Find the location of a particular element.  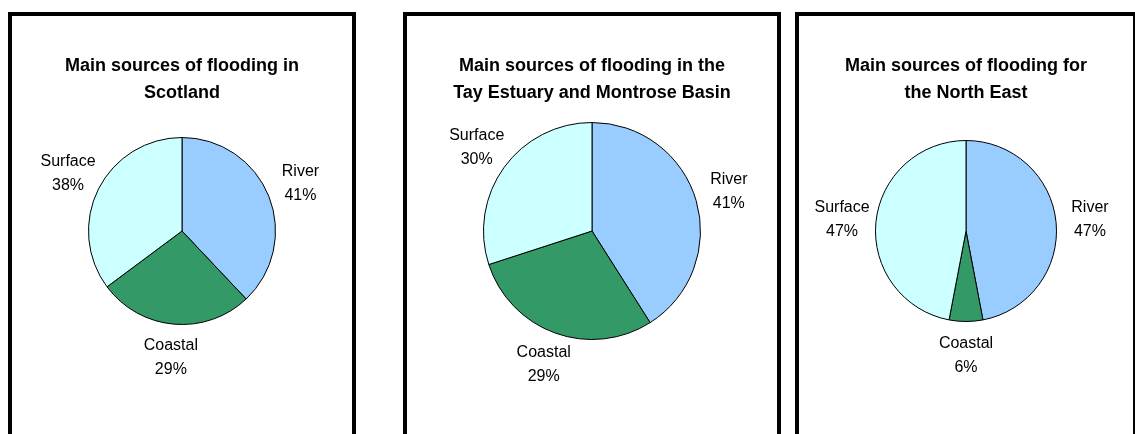

data-label: 38% is located at coordinates (68, 185).